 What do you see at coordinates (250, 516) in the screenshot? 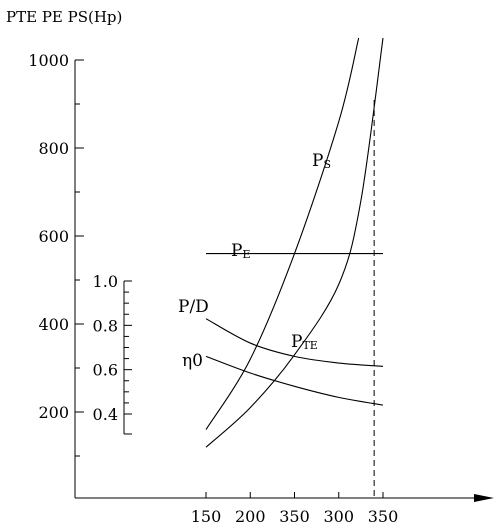
I see `x-tick-label: 200` at bounding box center [250, 516].